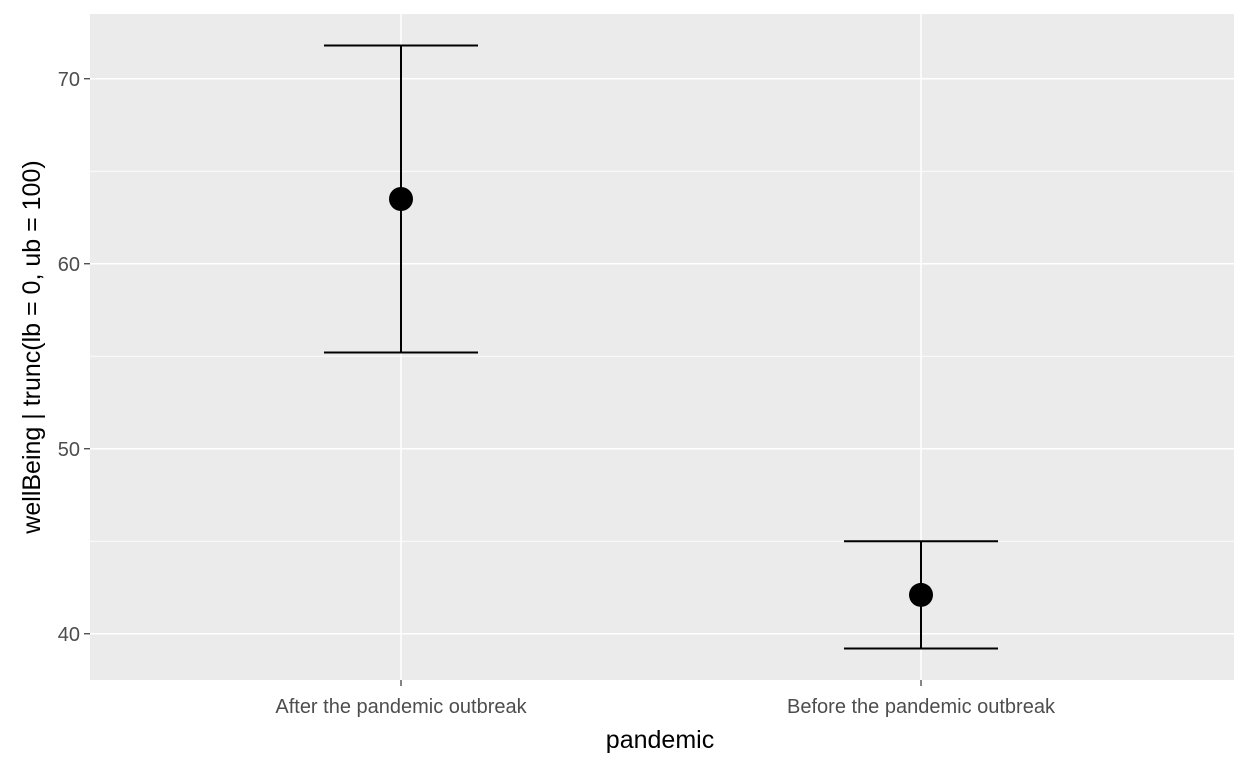 The image size is (1248, 768). What do you see at coordinates (69, 265) in the screenshot?
I see `y-tick-label: 60` at bounding box center [69, 265].